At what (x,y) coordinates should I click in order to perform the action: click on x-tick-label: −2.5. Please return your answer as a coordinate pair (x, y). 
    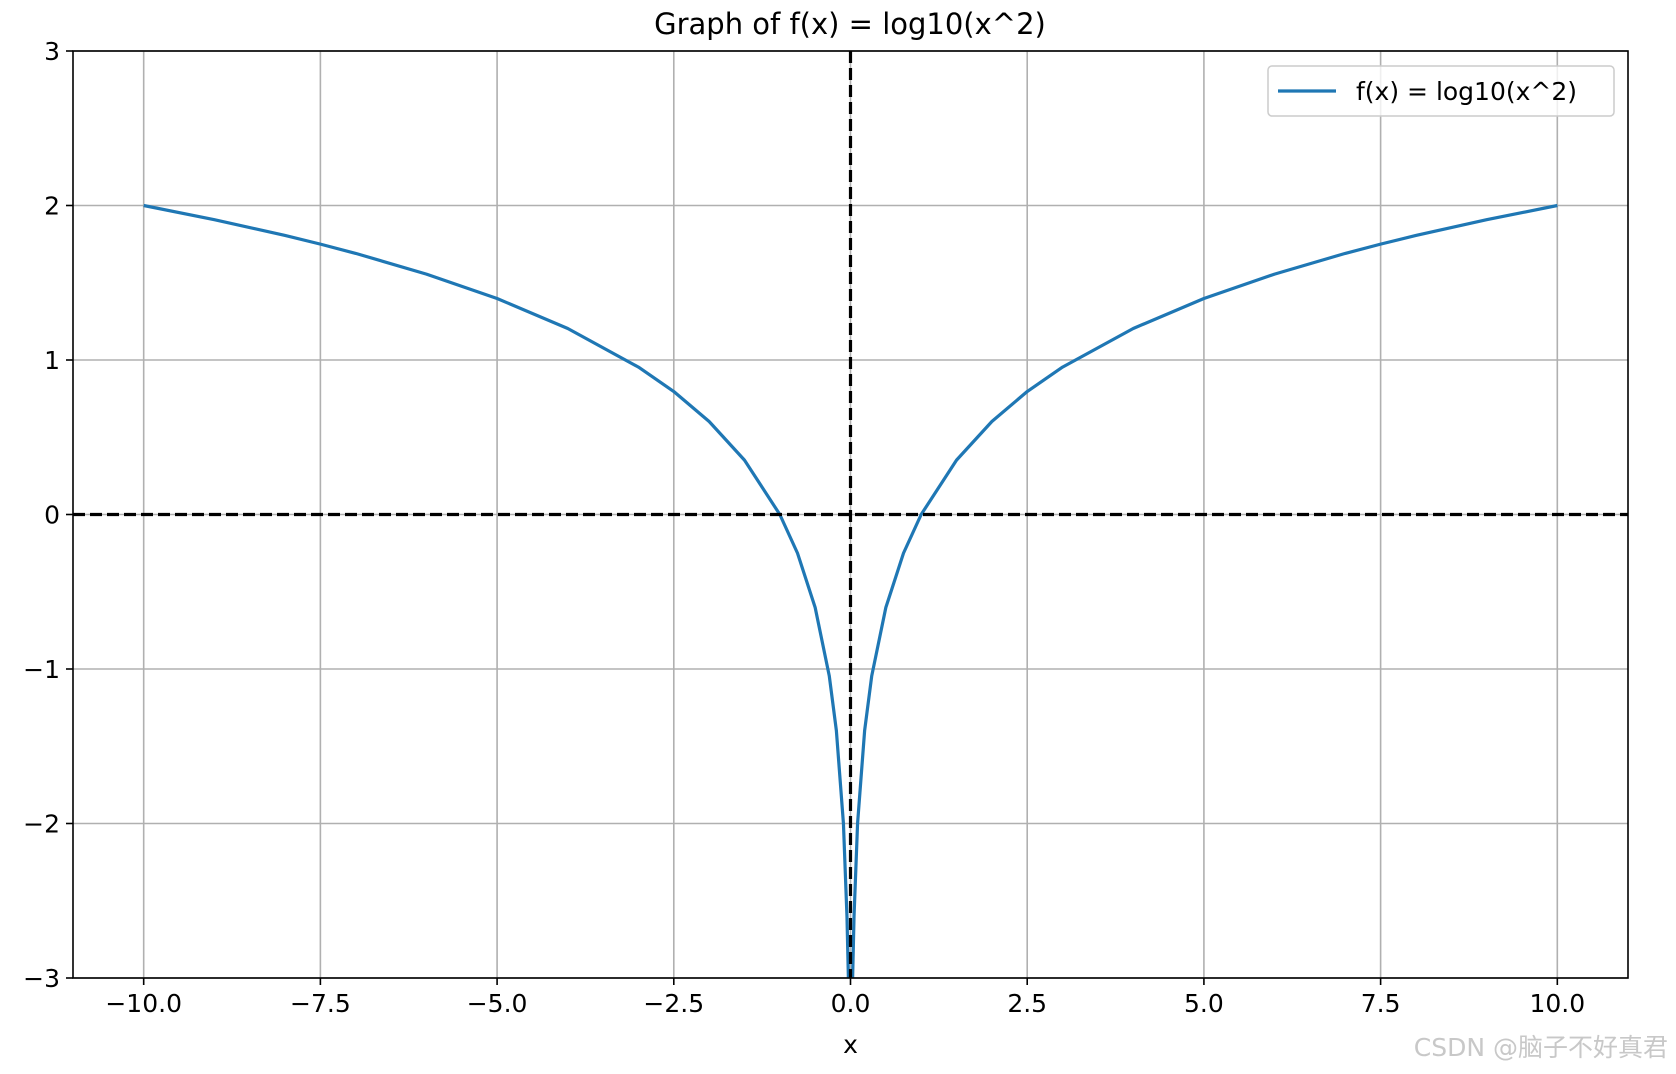
    Looking at the image, I should click on (673, 1003).